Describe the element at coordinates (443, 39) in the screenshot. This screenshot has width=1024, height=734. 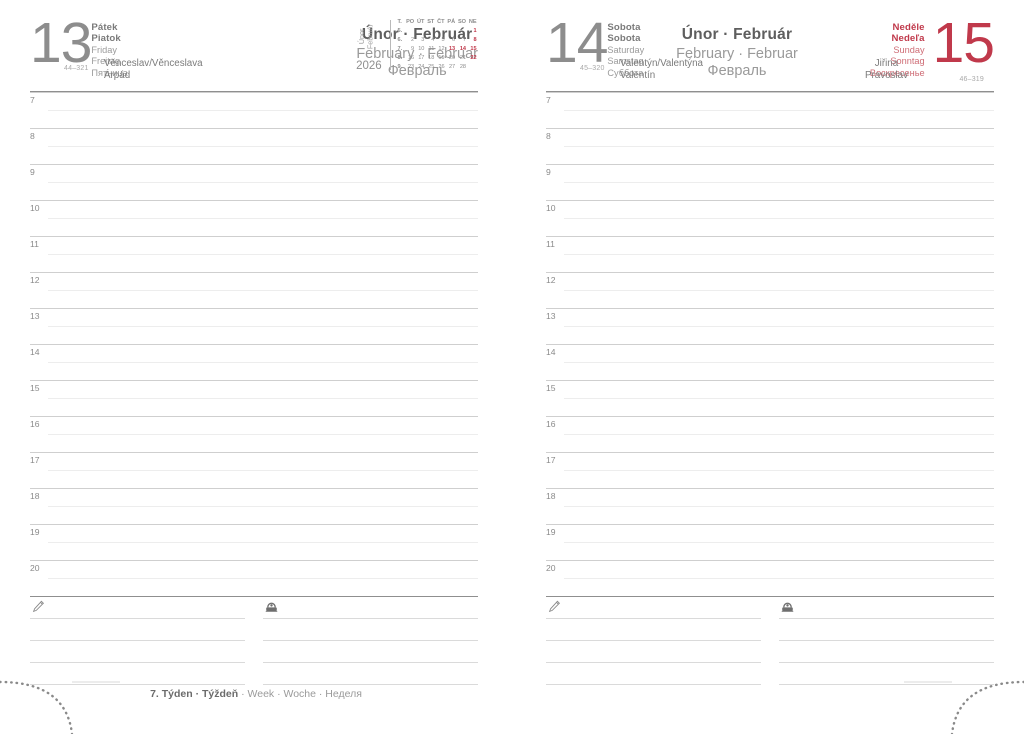
I see `mini-calendar-day-5: 5` at that location.